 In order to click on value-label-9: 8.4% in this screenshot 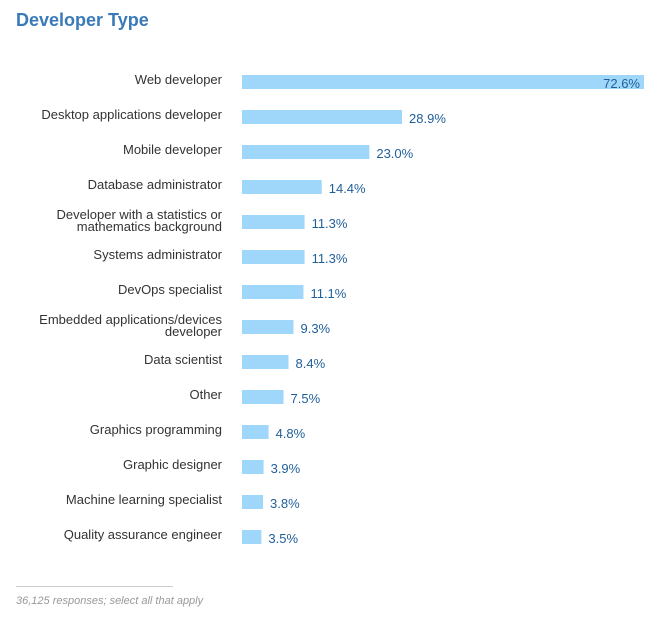, I will do `click(311, 363)`.